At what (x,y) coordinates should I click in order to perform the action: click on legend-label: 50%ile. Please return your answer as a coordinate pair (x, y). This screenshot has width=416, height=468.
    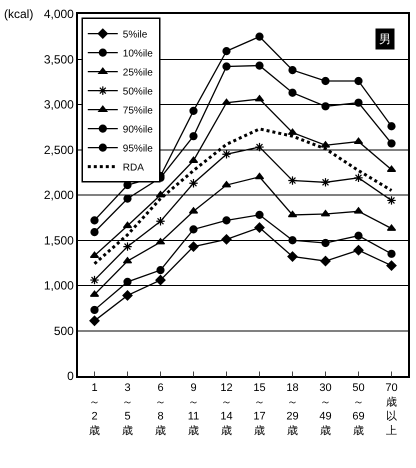
    Looking at the image, I should click on (138, 92).